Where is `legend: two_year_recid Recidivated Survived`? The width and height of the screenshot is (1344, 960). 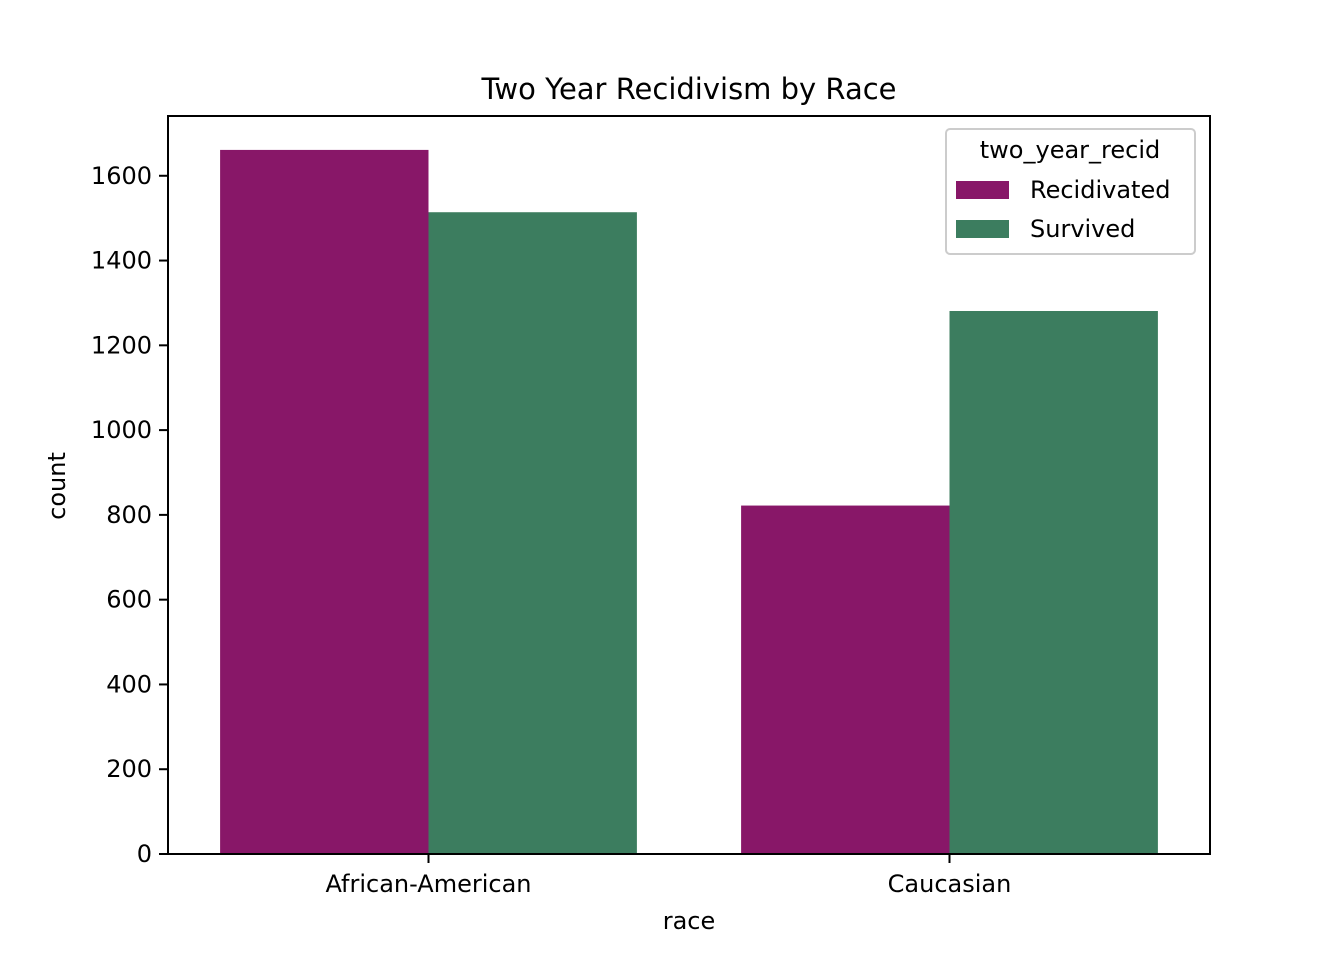
legend: two_year_recid Recidivated Survived is located at coordinates (1070, 191).